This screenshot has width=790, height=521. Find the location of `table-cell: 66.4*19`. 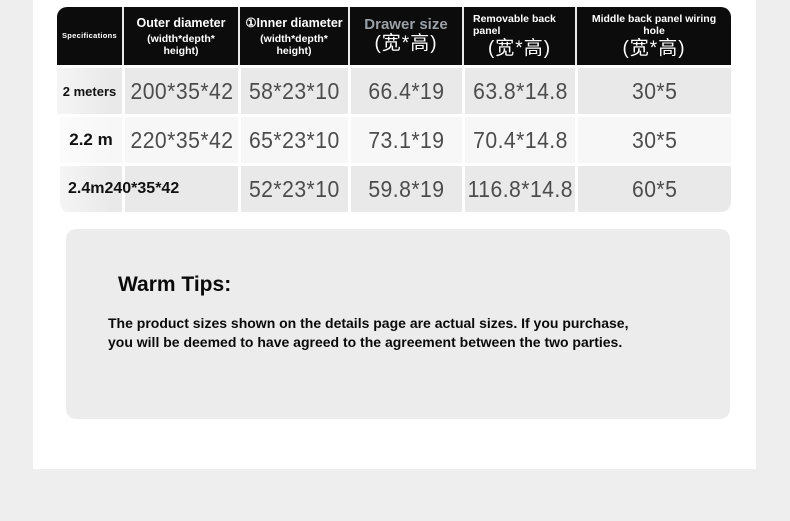

table-cell: 66.4*19 is located at coordinates (405, 91).